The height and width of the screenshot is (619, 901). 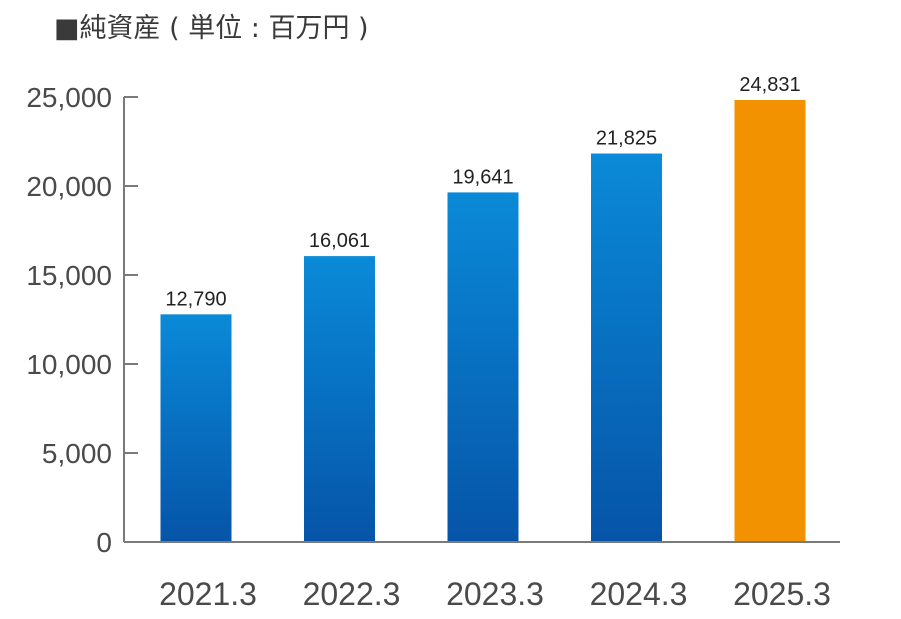 I want to click on bar-2021.3, so click(x=196, y=428).